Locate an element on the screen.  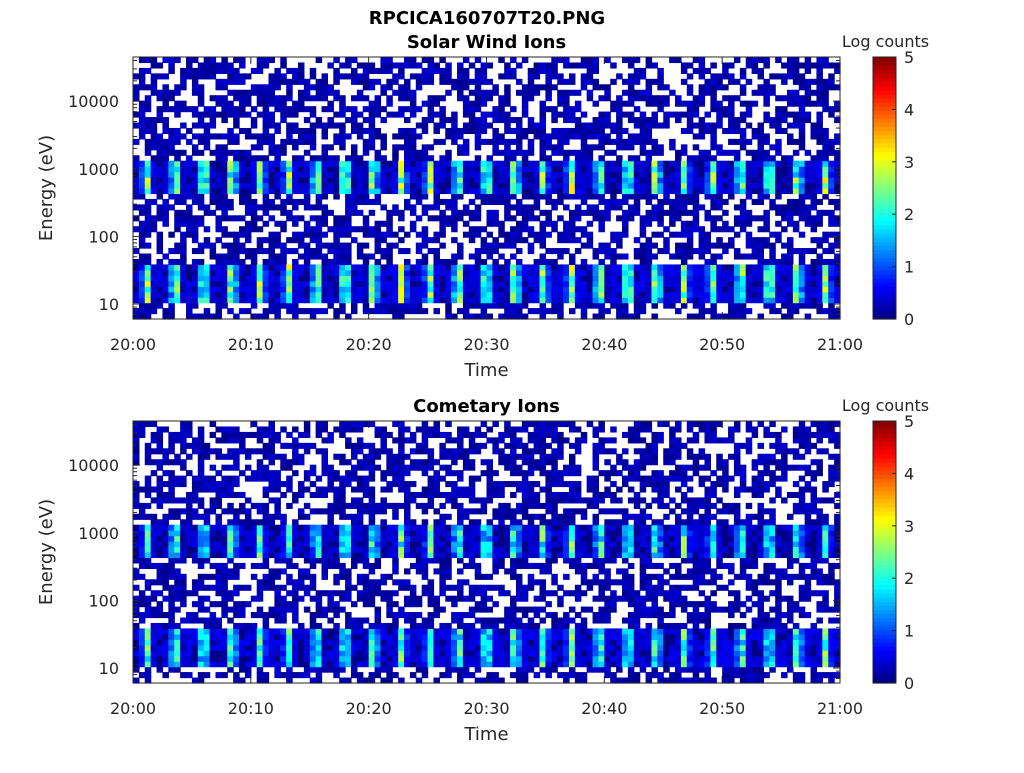
y-tick-label: 1000 is located at coordinates (98, 169).